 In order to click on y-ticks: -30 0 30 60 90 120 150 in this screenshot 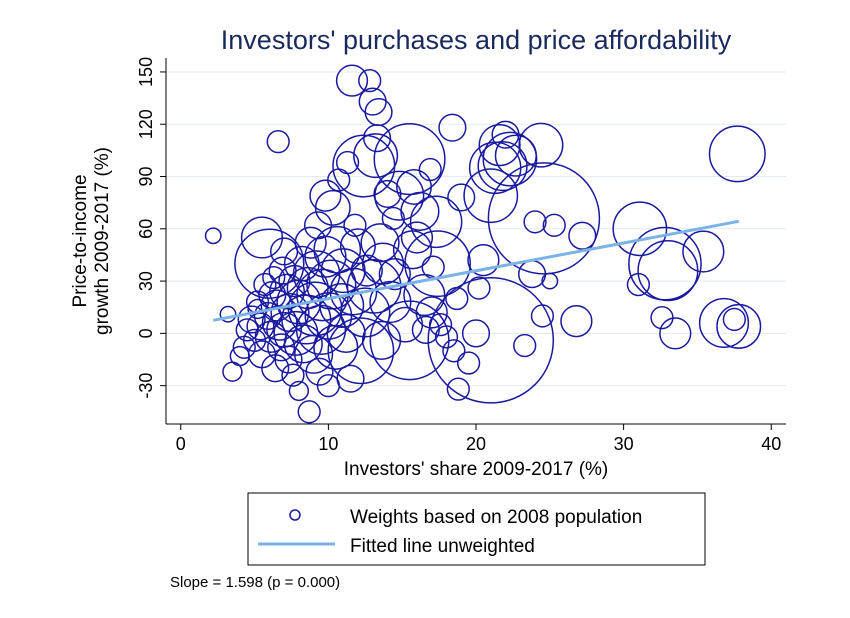, I will do `click(151, 228)`.